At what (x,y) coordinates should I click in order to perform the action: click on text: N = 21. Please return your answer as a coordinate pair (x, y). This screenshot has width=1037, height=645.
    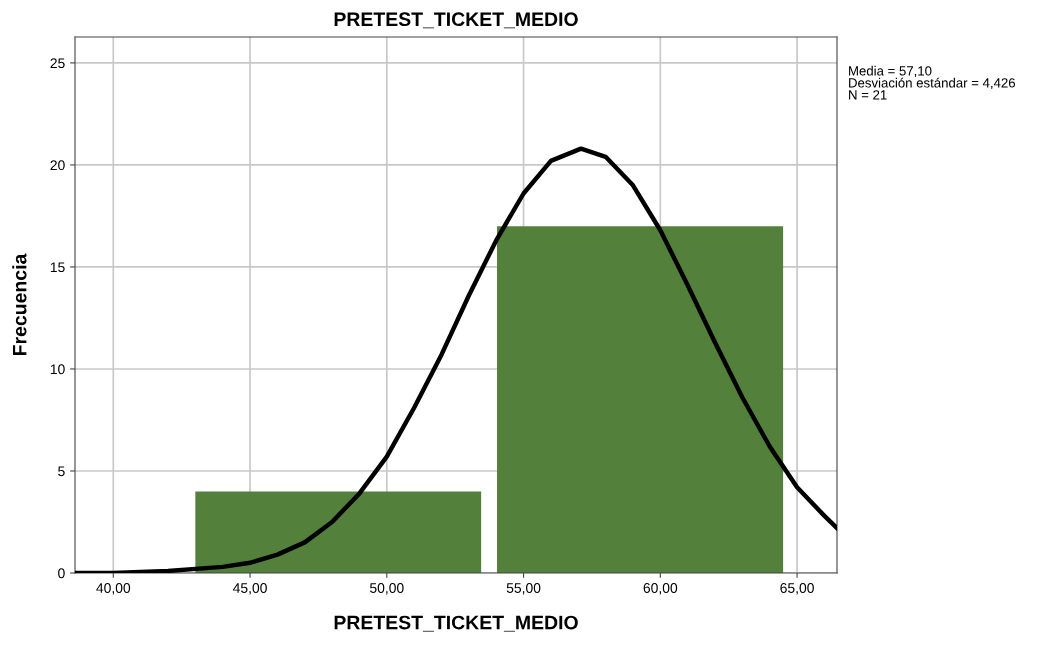
    Looking at the image, I should click on (868, 95).